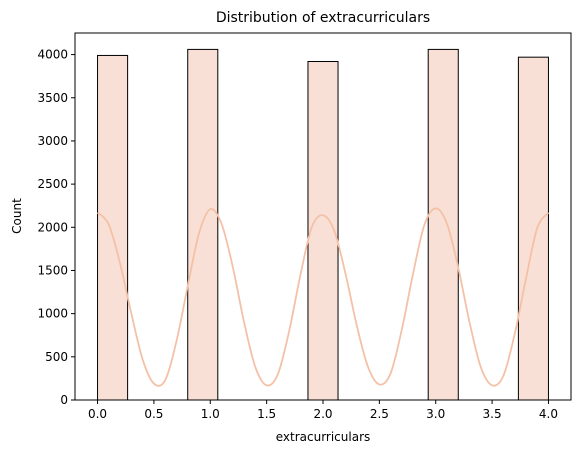 This screenshot has height=453, width=580. Describe the element at coordinates (17, 216) in the screenshot. I see `y-axis-title: Count` at that location.